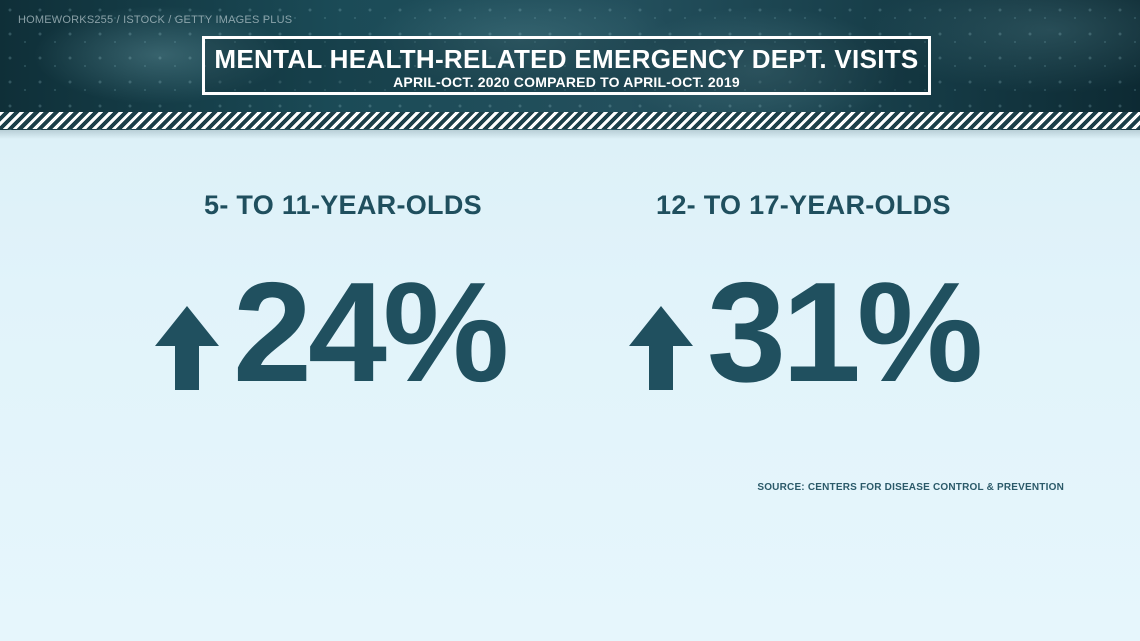  What do you see at coordinates (845, 332) in the screenshot?
I see `stat-value-31: 31%` at bounding box center [845, 332].